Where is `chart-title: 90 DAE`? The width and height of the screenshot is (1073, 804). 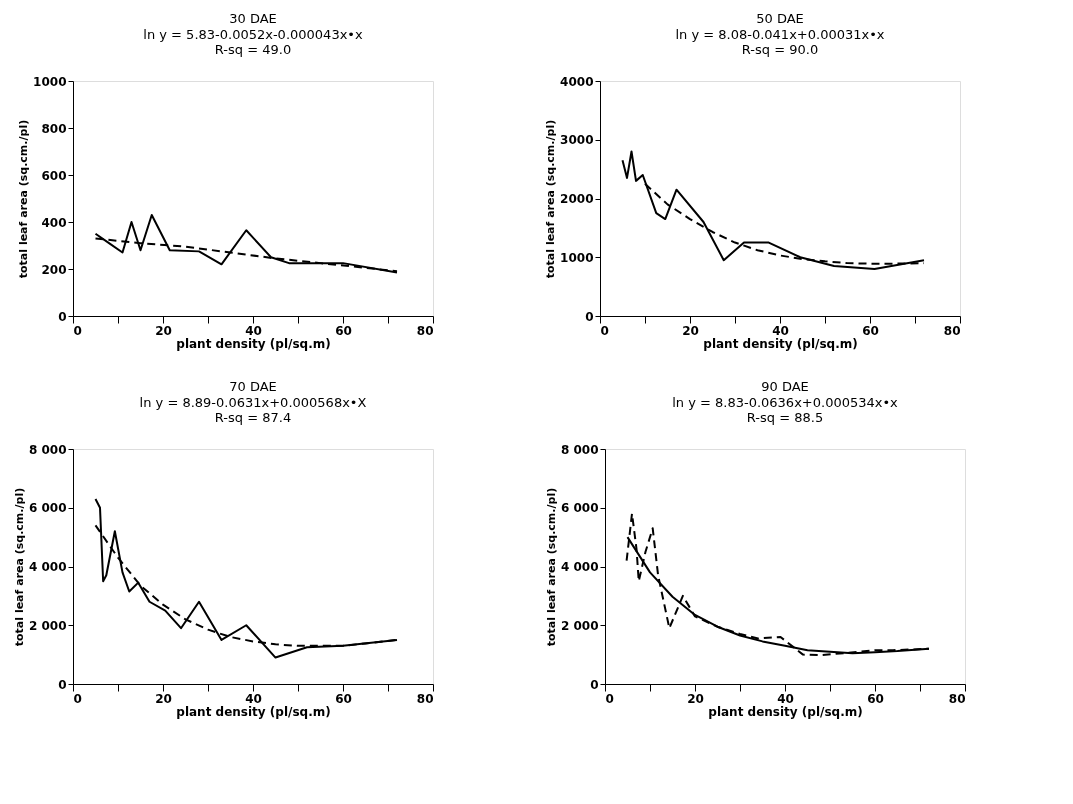
chart-title: 90 DAE is located at coordinates (785, 386).